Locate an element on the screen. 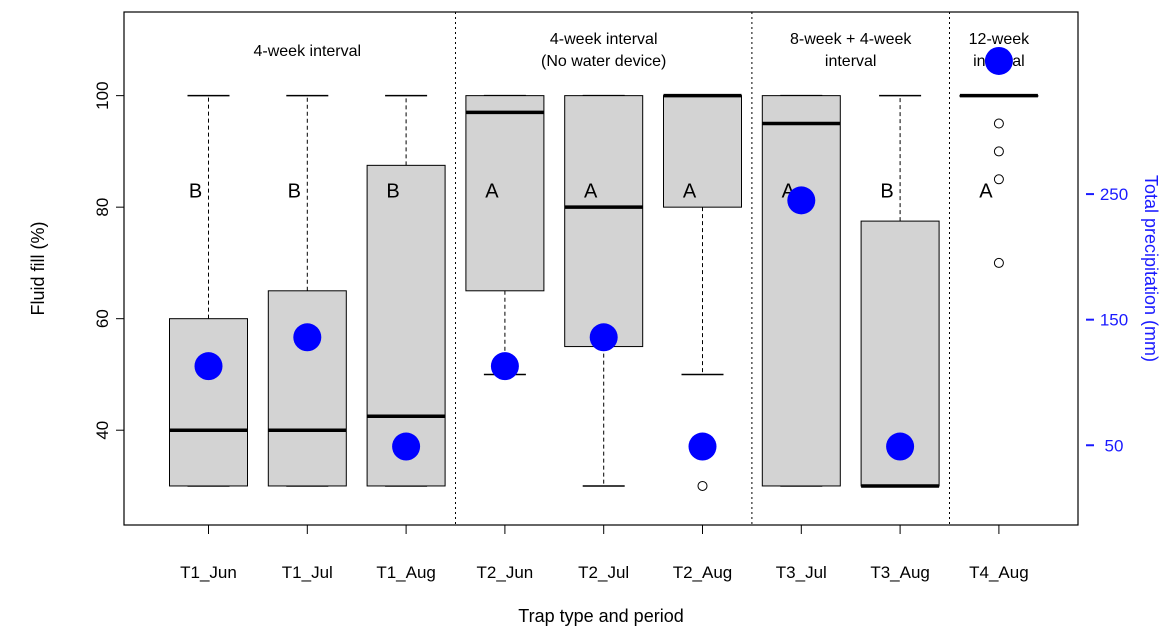  y-tick-label: 100 is located at coordinates (102, 95).